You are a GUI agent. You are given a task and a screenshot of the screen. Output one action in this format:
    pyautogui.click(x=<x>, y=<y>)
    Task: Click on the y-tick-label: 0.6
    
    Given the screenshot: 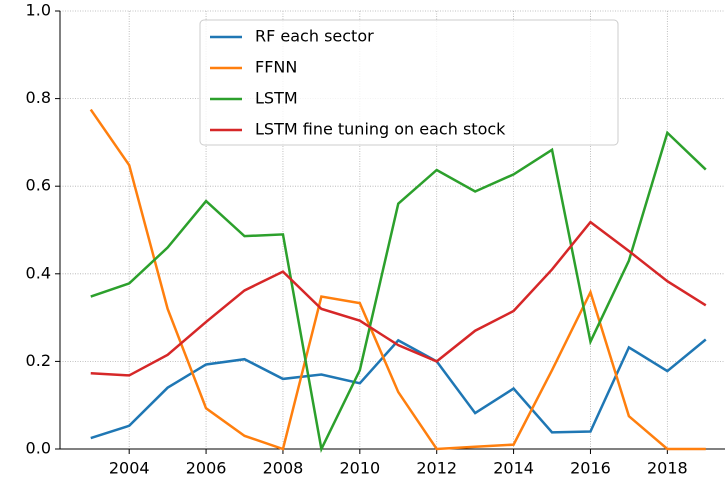 What is the action you would take?
    pyautogui.click(x=38, y=185)
    